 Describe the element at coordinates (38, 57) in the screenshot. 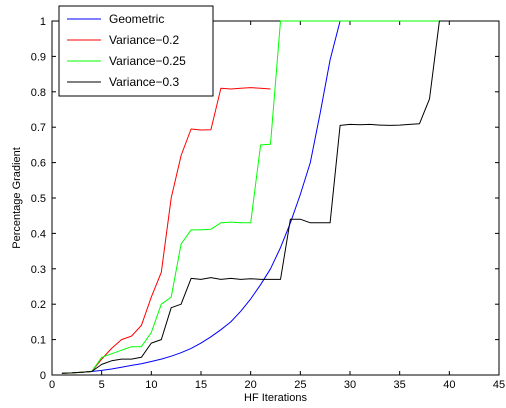

I see `y-tick-label: 0.9` at that location.